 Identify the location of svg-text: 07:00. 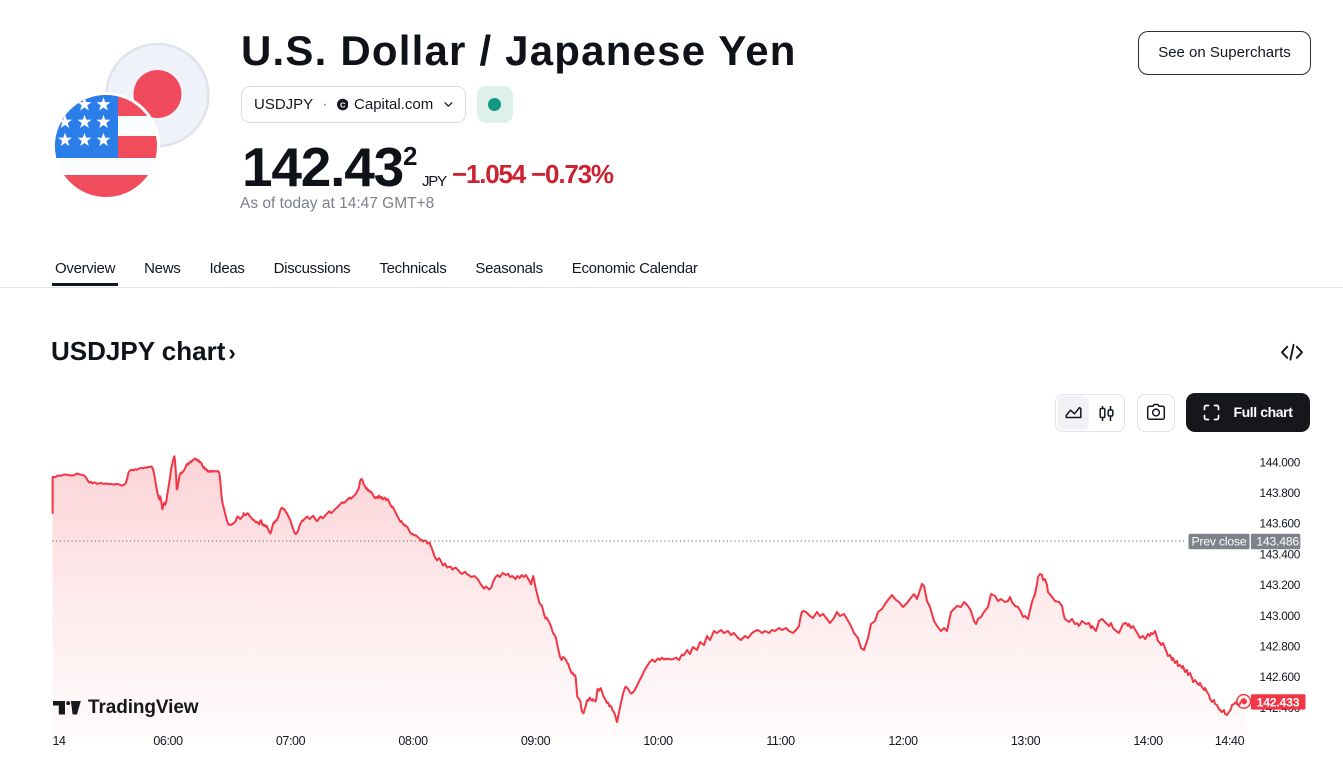
(291, 741).